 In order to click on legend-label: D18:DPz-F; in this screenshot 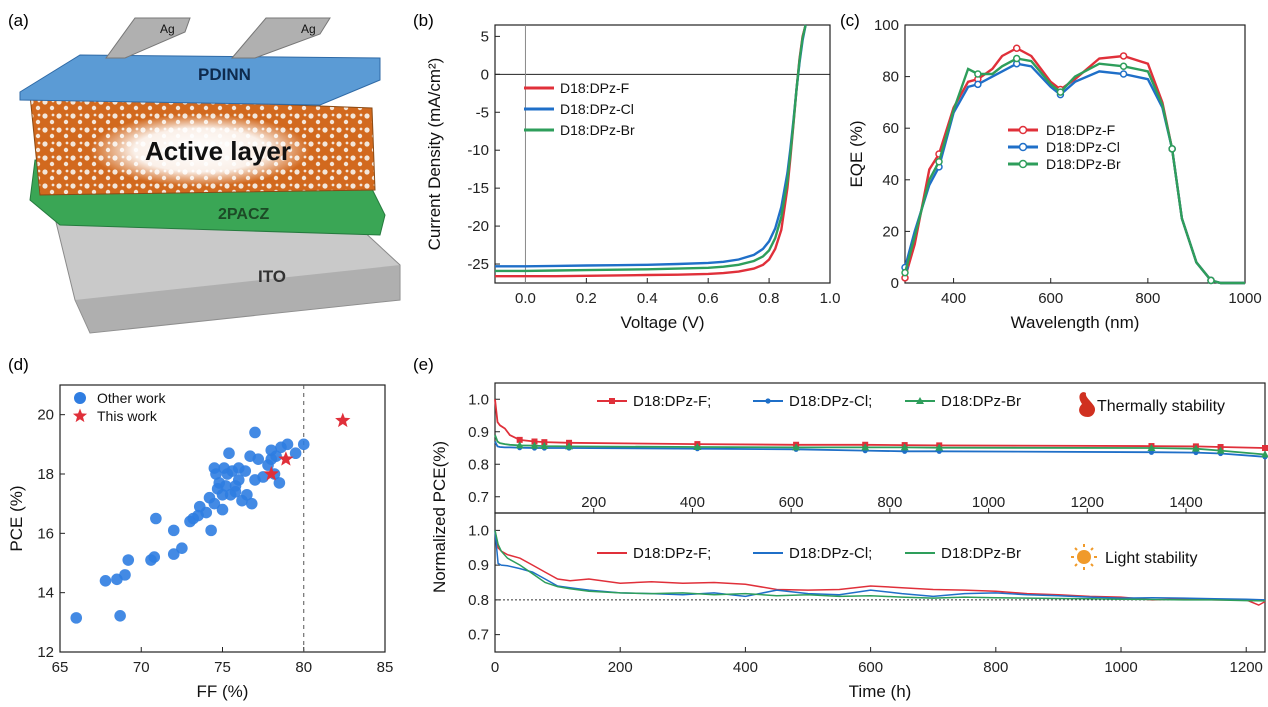, I will do `click(672, 553)`.